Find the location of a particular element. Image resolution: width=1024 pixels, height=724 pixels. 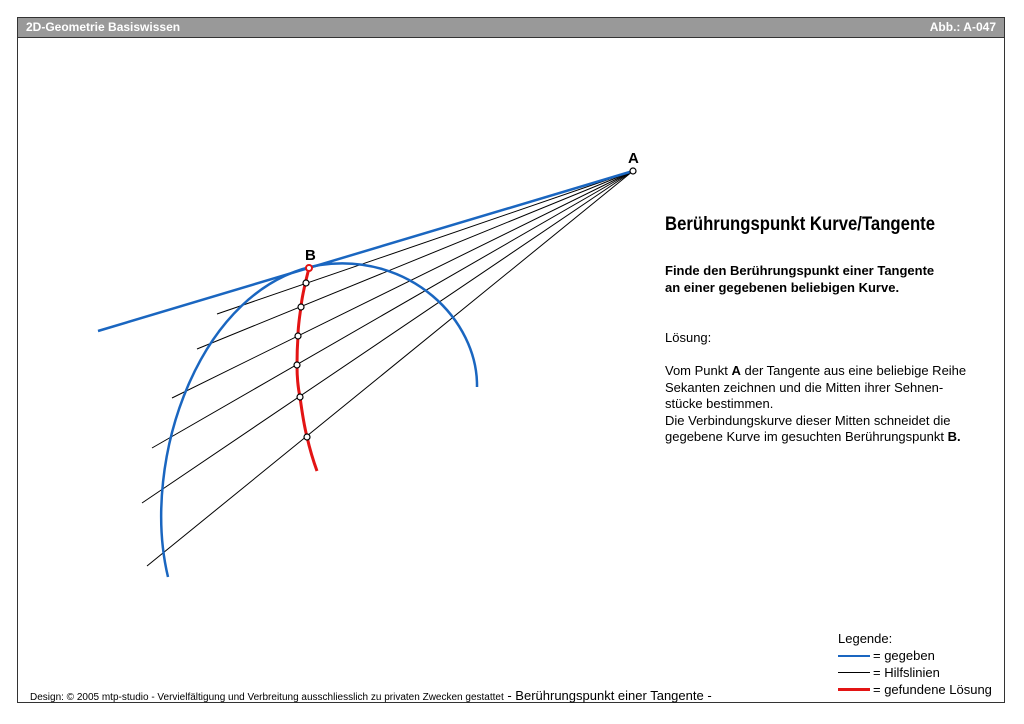

legend-title: Legende: is located at coordinates (865, 638).